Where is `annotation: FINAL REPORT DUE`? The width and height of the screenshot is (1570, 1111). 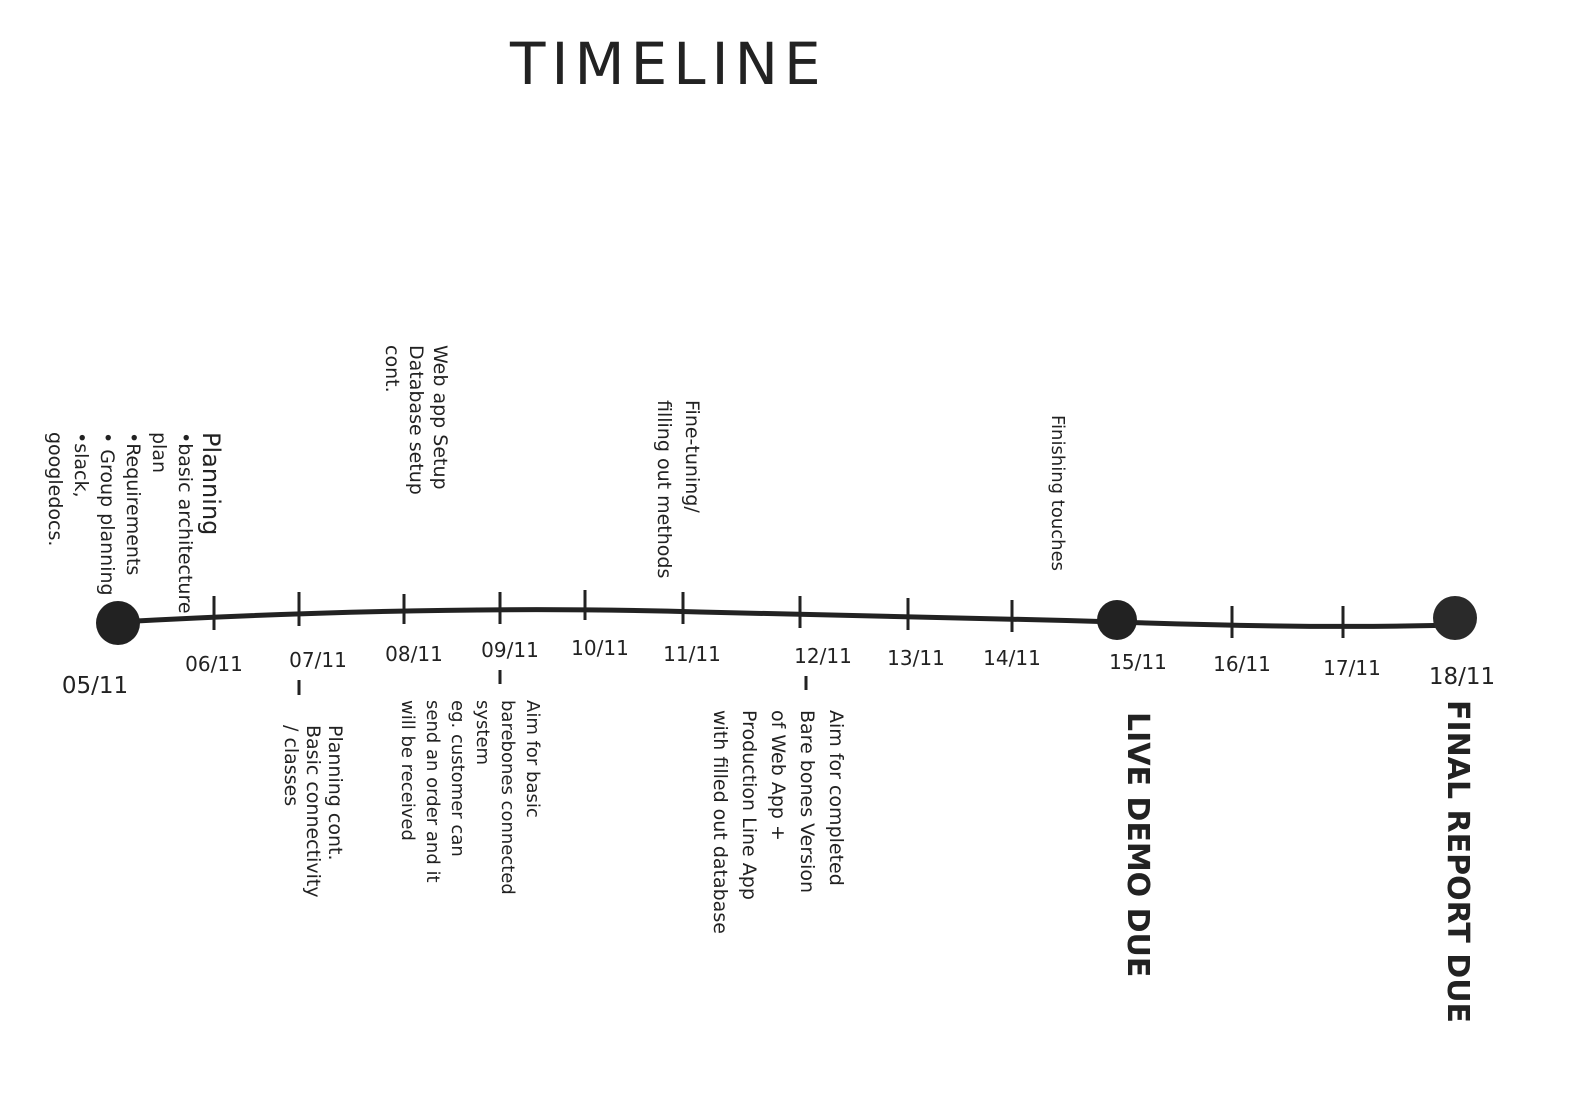
annotation: FINAL REPORT DUE is located at coordinates (1457, 862).